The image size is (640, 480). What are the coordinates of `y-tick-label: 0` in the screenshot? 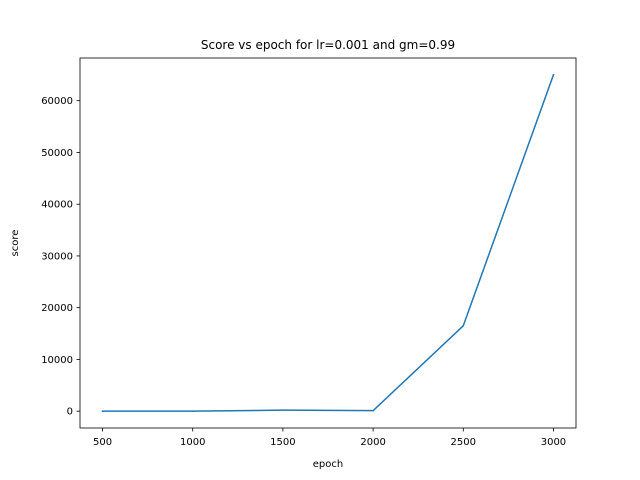 It's located at (70, 412).